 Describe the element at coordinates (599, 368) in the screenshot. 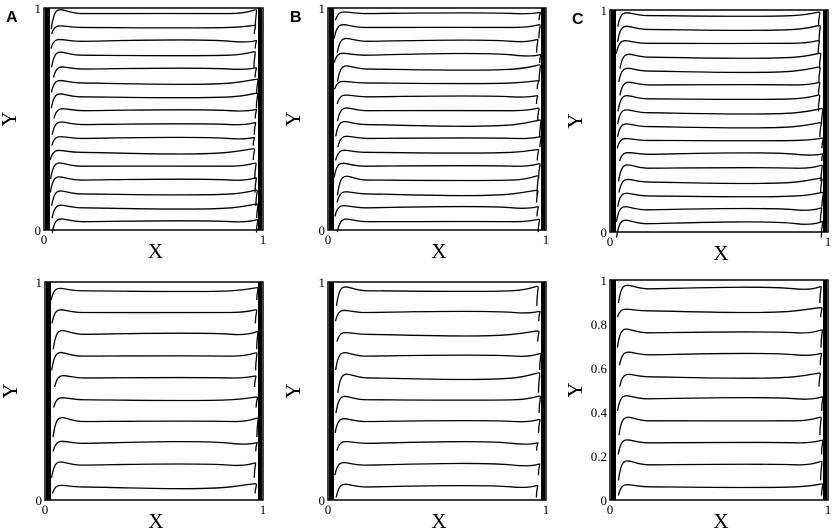

I see `y-tick-label: 0.6` at that location.